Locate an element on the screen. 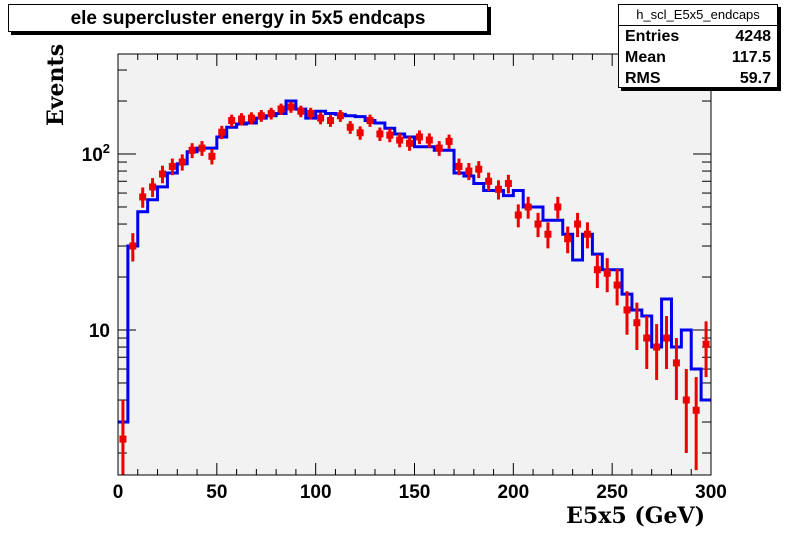 The width and height of the screenshot is (792, 544). histogram-title-box: ele supercluster energy in 5x5 endcaps is located at coordinates (248, 18).